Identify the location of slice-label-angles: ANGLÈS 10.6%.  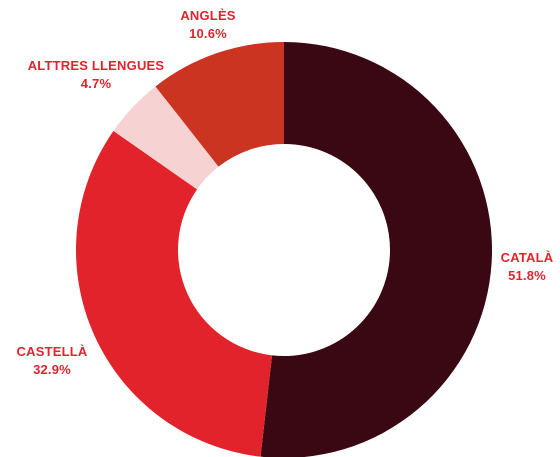
(207, 24).